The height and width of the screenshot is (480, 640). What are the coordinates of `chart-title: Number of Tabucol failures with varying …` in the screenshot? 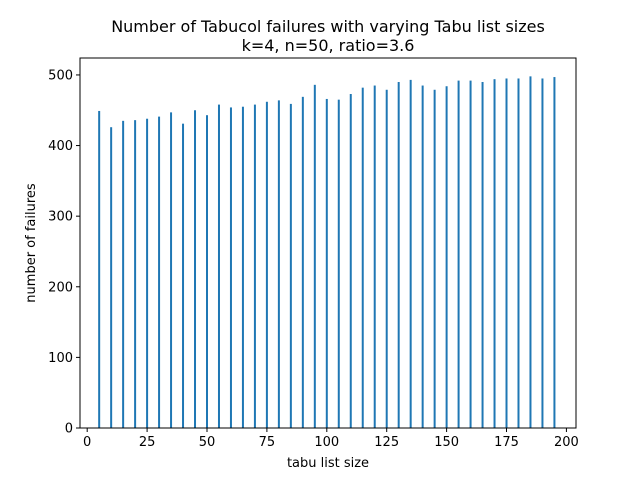 It's located at (328, 26).